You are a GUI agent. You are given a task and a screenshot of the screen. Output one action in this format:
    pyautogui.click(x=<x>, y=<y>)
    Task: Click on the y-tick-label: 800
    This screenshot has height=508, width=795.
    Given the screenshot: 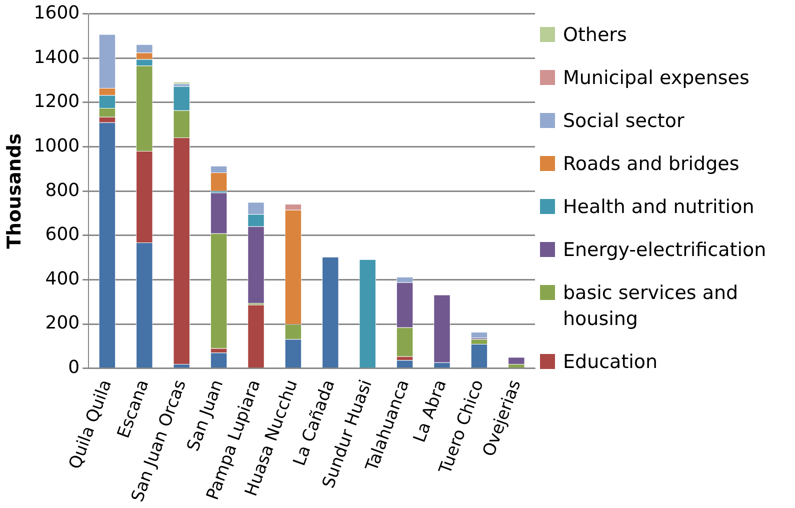 What is the action you would take?
    pyautogui.click(x=62, y=190)
    